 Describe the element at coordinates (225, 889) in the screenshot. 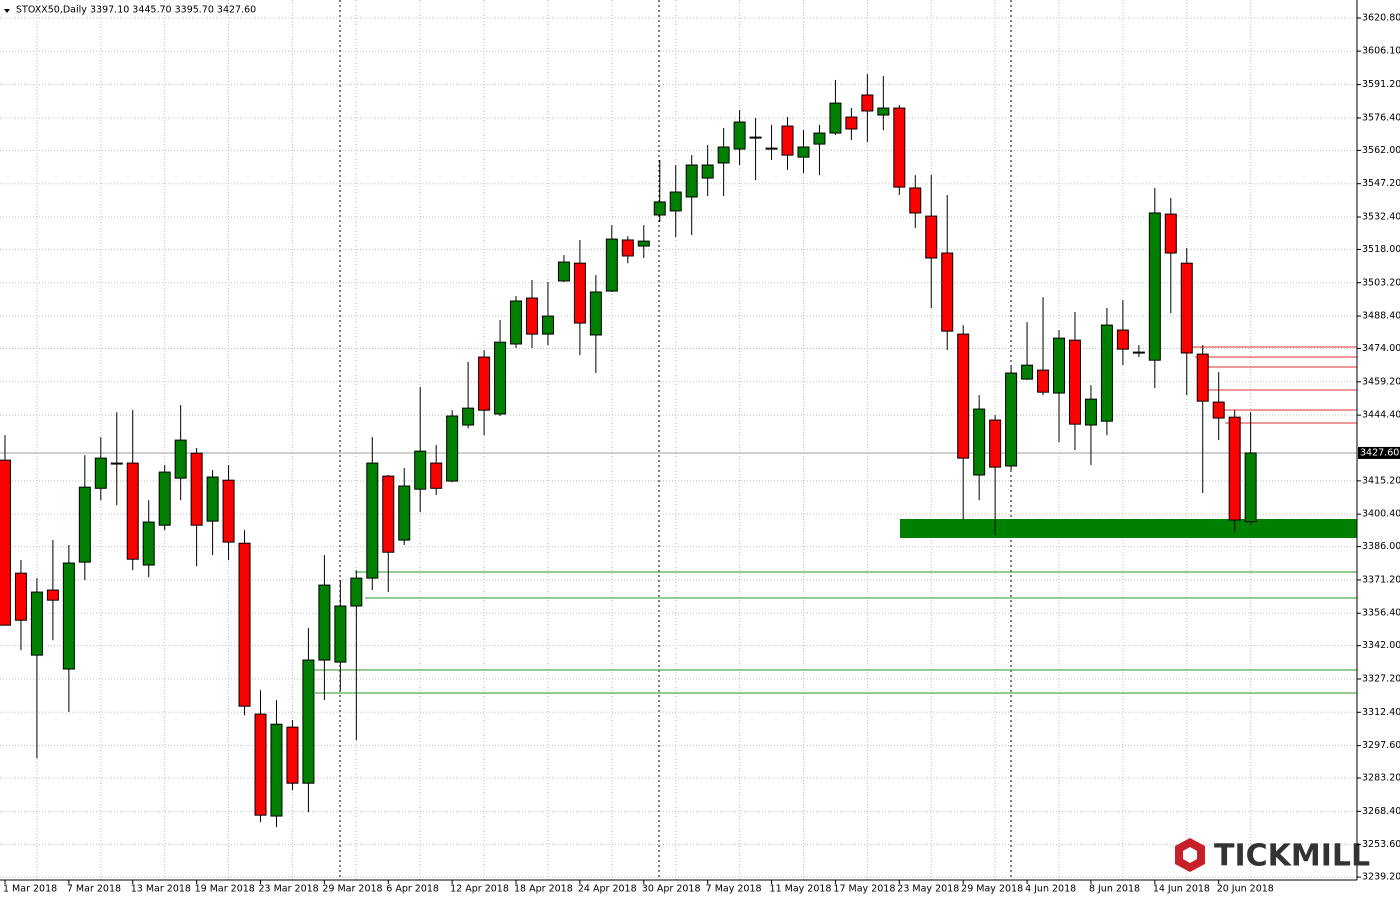

I see `x-tick-label: 19 Mar 2018` at that location.